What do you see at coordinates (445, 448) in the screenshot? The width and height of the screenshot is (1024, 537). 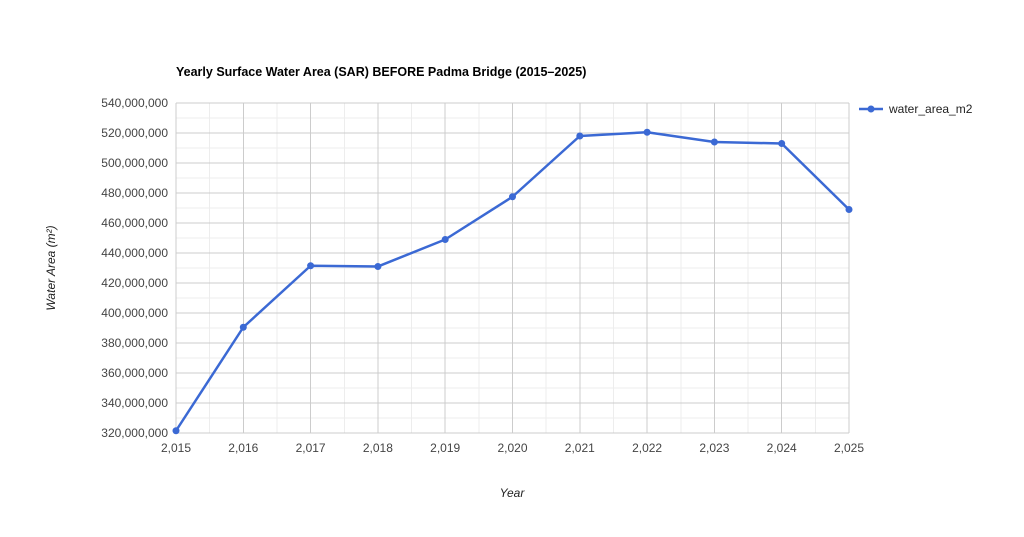 I see `x-tick-label: 2,019` at bounding box center [445, 448].